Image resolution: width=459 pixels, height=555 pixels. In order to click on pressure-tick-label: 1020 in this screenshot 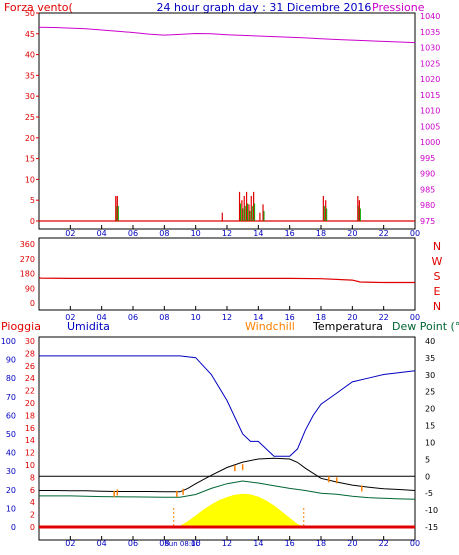, I will do `click(430, 79)`.